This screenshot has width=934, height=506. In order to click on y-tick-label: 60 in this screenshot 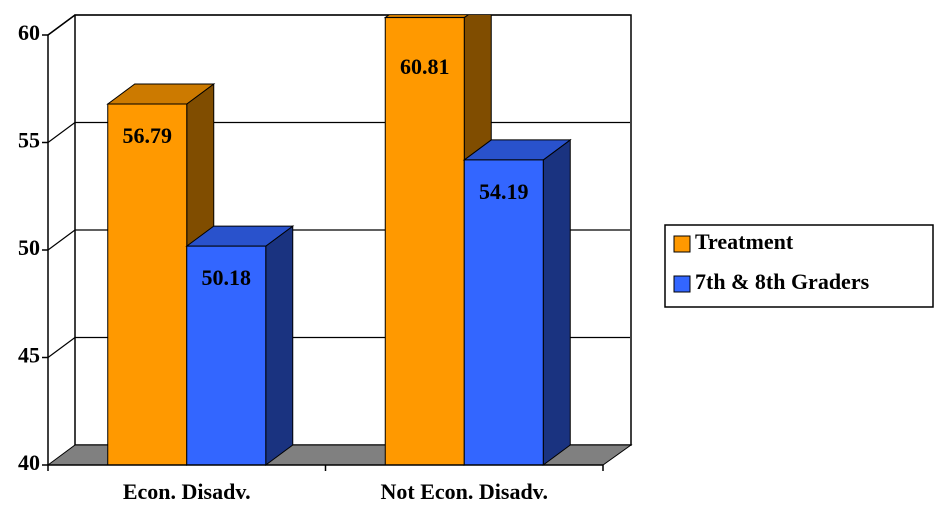, I will do `click(29, 32)`.